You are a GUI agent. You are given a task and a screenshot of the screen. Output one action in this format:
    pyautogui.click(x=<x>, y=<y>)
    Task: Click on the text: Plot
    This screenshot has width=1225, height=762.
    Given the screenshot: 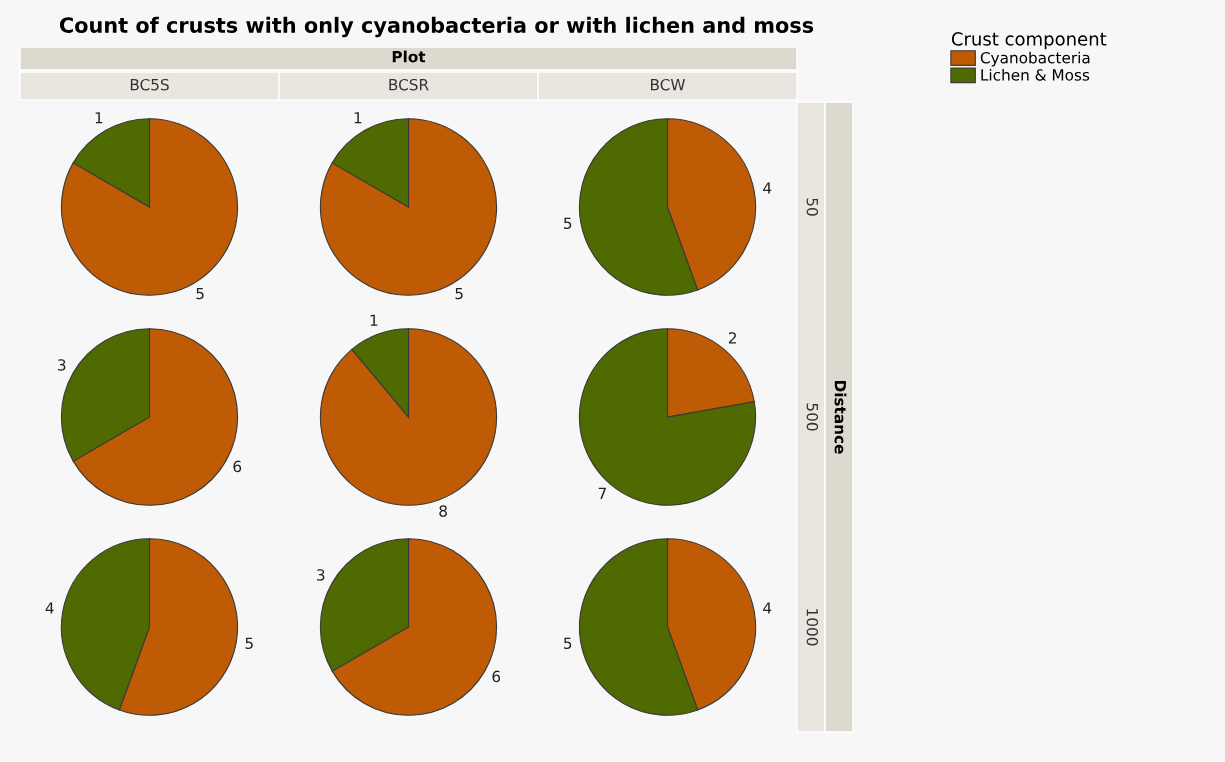 What is the action you would take?
    pyautogui.click(x=409, y=56)
    